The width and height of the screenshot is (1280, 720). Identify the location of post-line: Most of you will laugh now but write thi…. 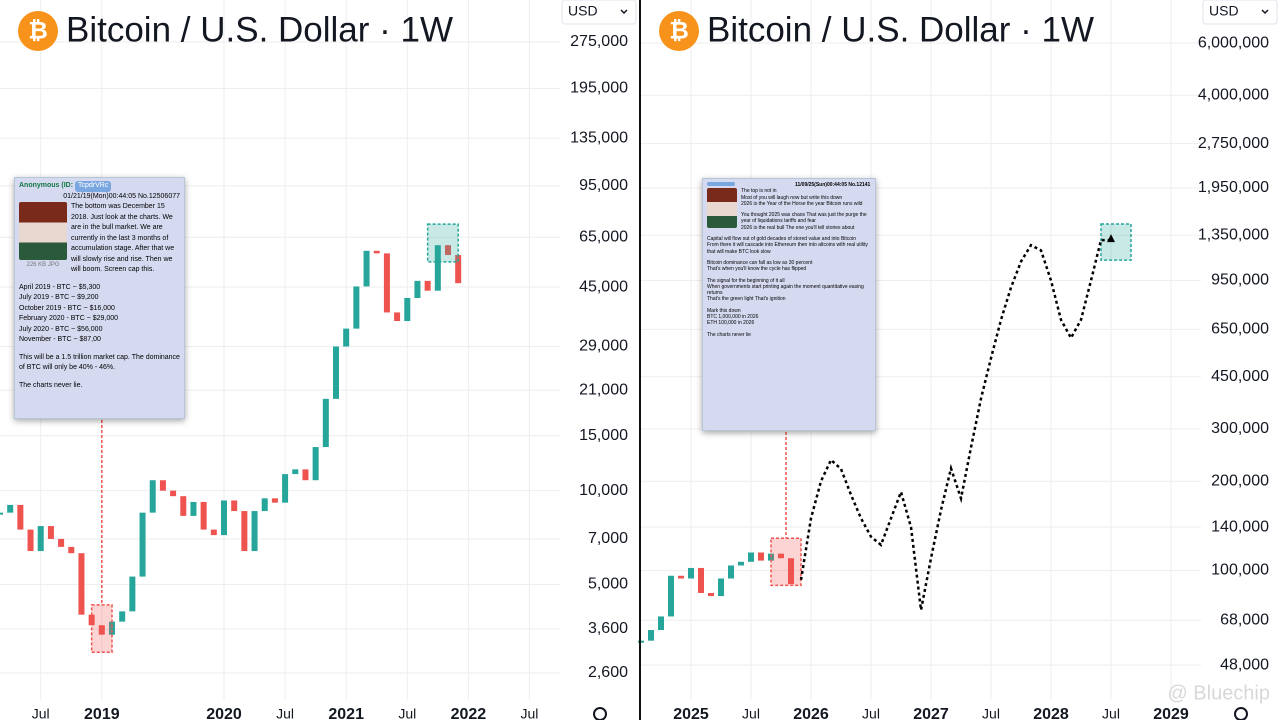
(792, 197).